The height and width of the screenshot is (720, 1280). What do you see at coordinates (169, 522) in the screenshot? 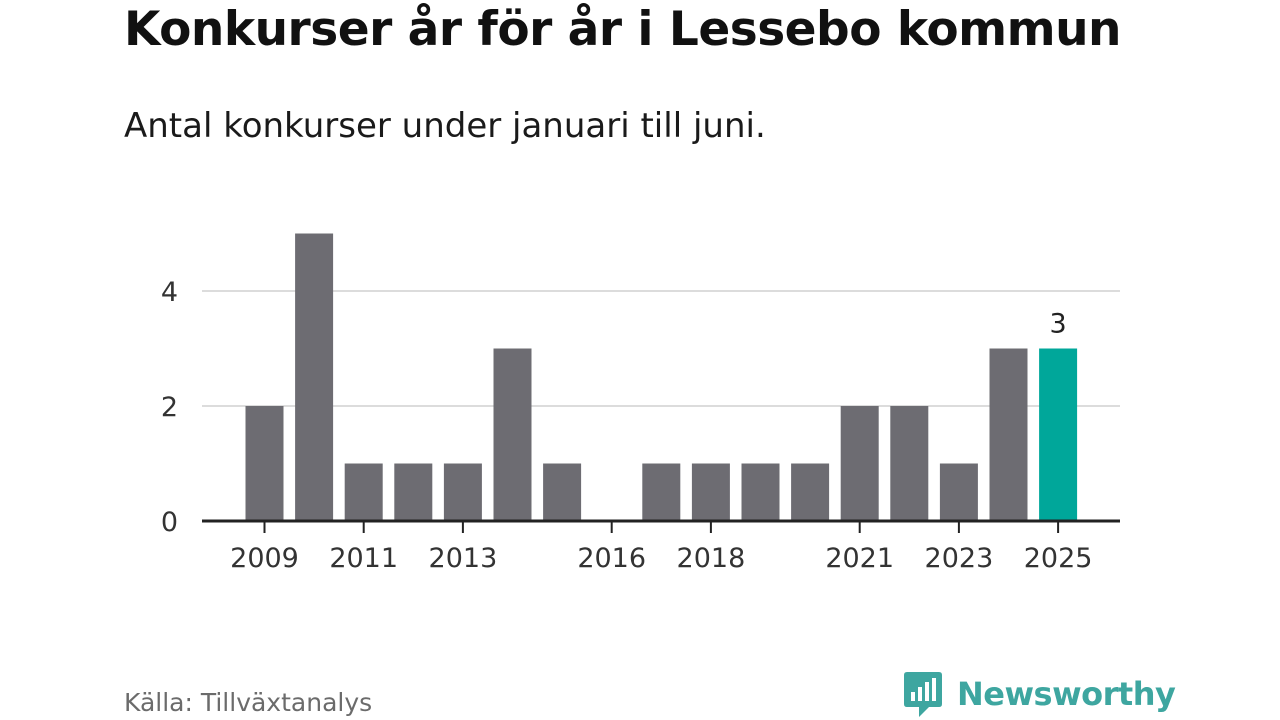
I see `y-tick-label: 0` at bounding box center [169, 522].